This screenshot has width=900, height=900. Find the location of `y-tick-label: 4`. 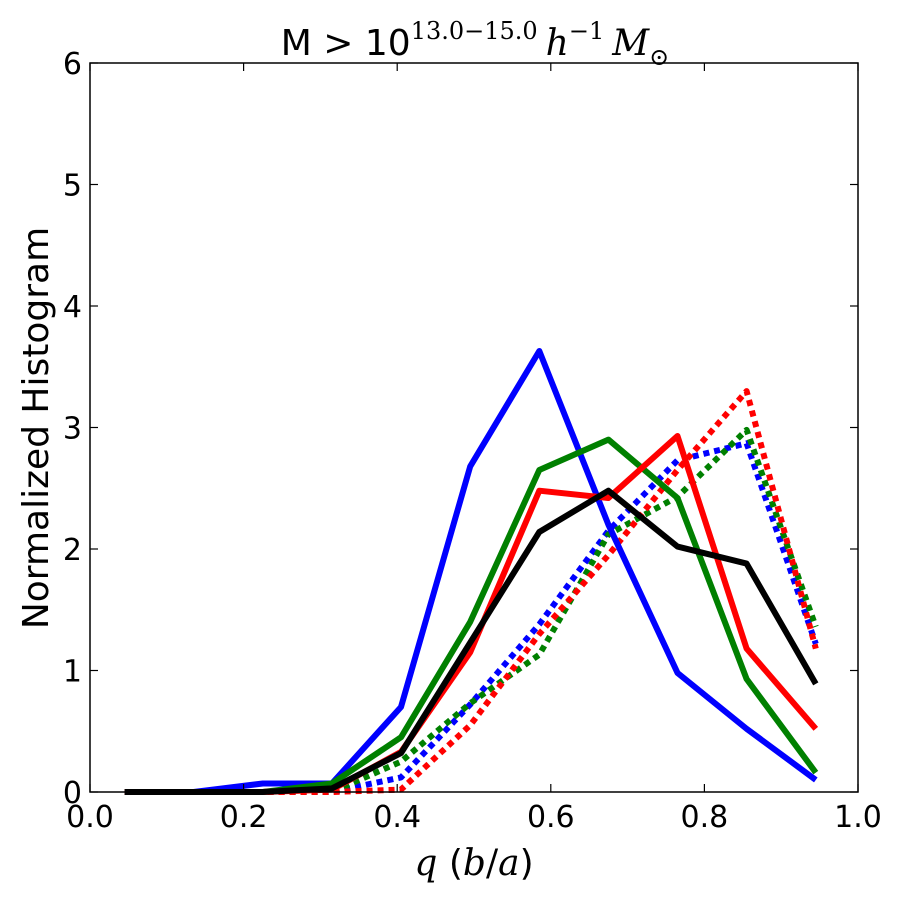

y-tick-label: 4 is located at coordinates (72, 307).